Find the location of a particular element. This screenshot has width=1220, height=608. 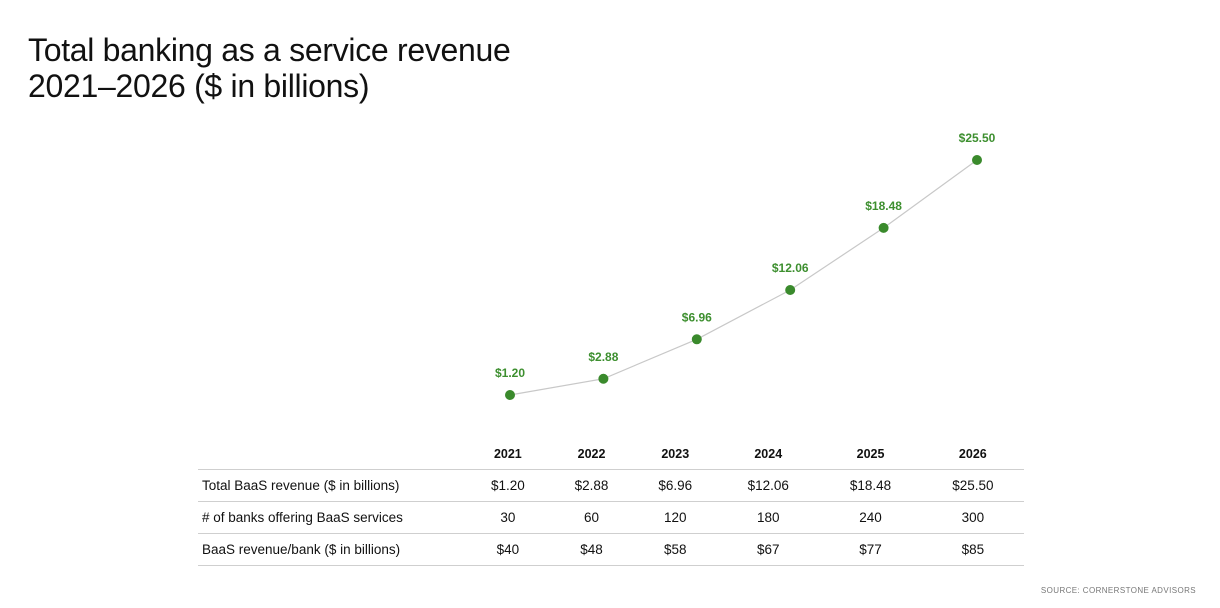

table-cell: 180 is located at coordinates (768, 517).